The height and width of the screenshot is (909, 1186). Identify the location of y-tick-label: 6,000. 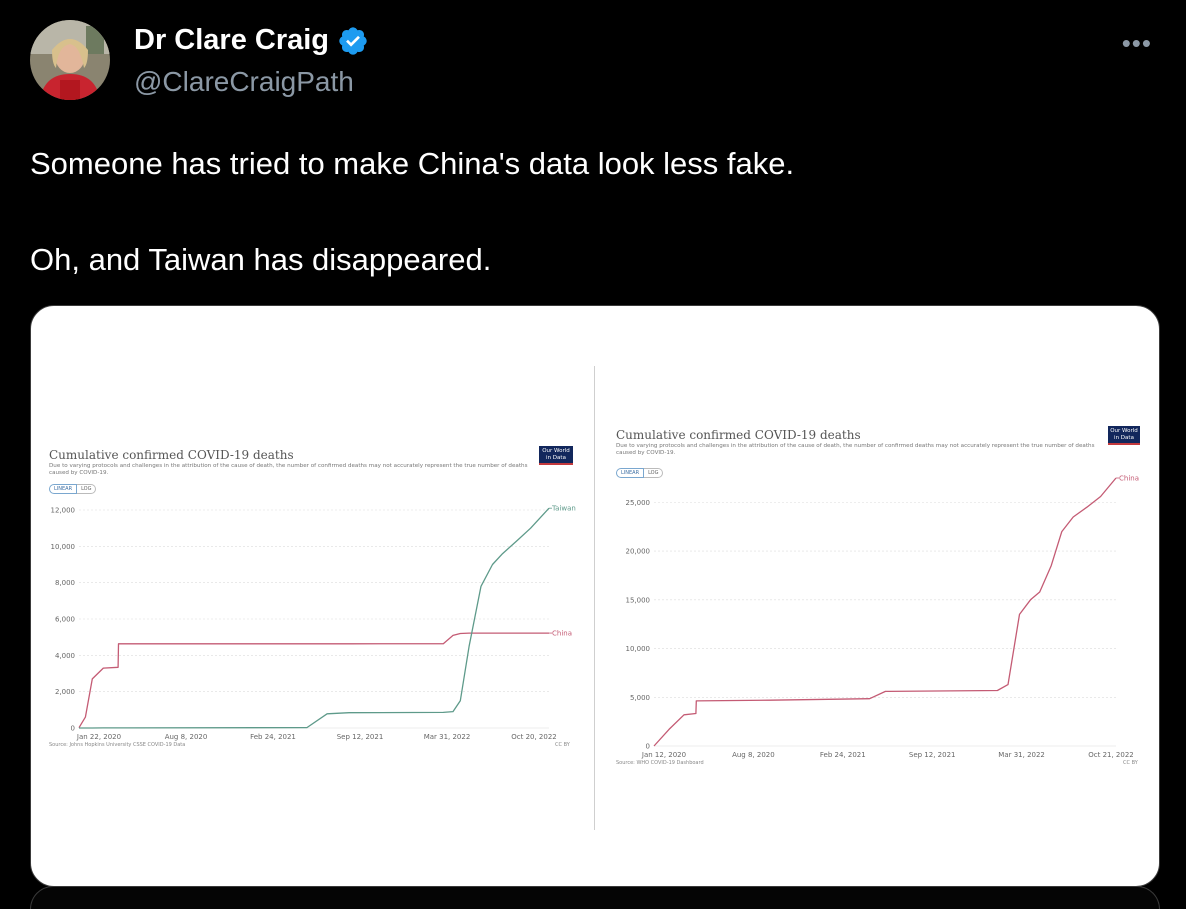
(65, 620).